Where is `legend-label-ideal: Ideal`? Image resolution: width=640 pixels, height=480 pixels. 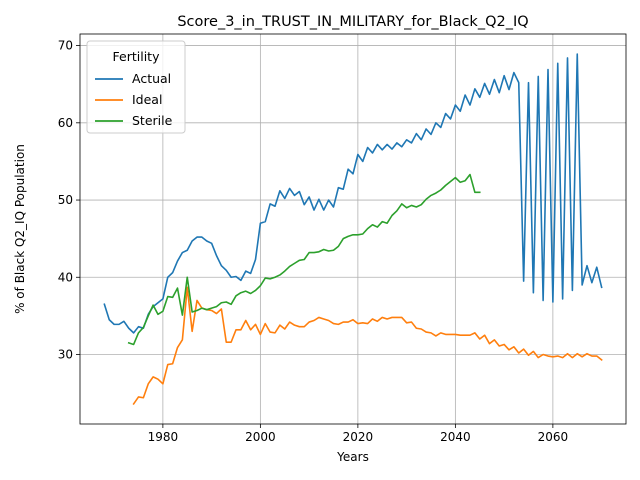
legend-label-ideal: Ideal is located at coordinates (147, 99).